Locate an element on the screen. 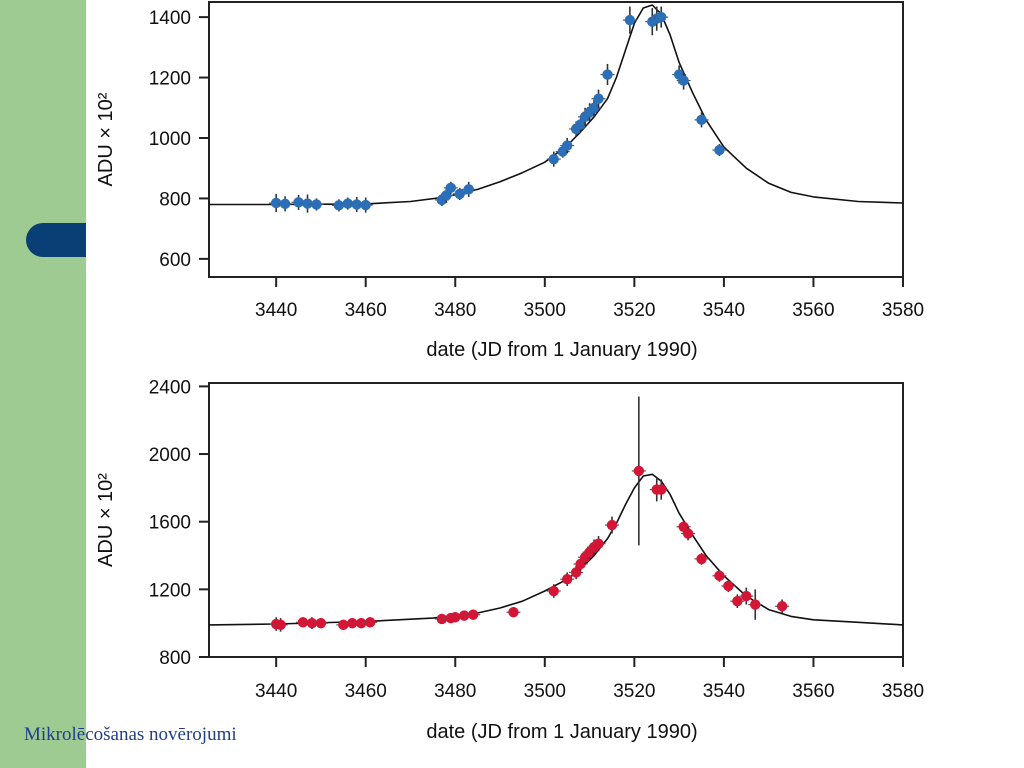 The height and width of the screenshot is (768, 1024). y-tick-label: 1600 is located at coordinates (170, 523).